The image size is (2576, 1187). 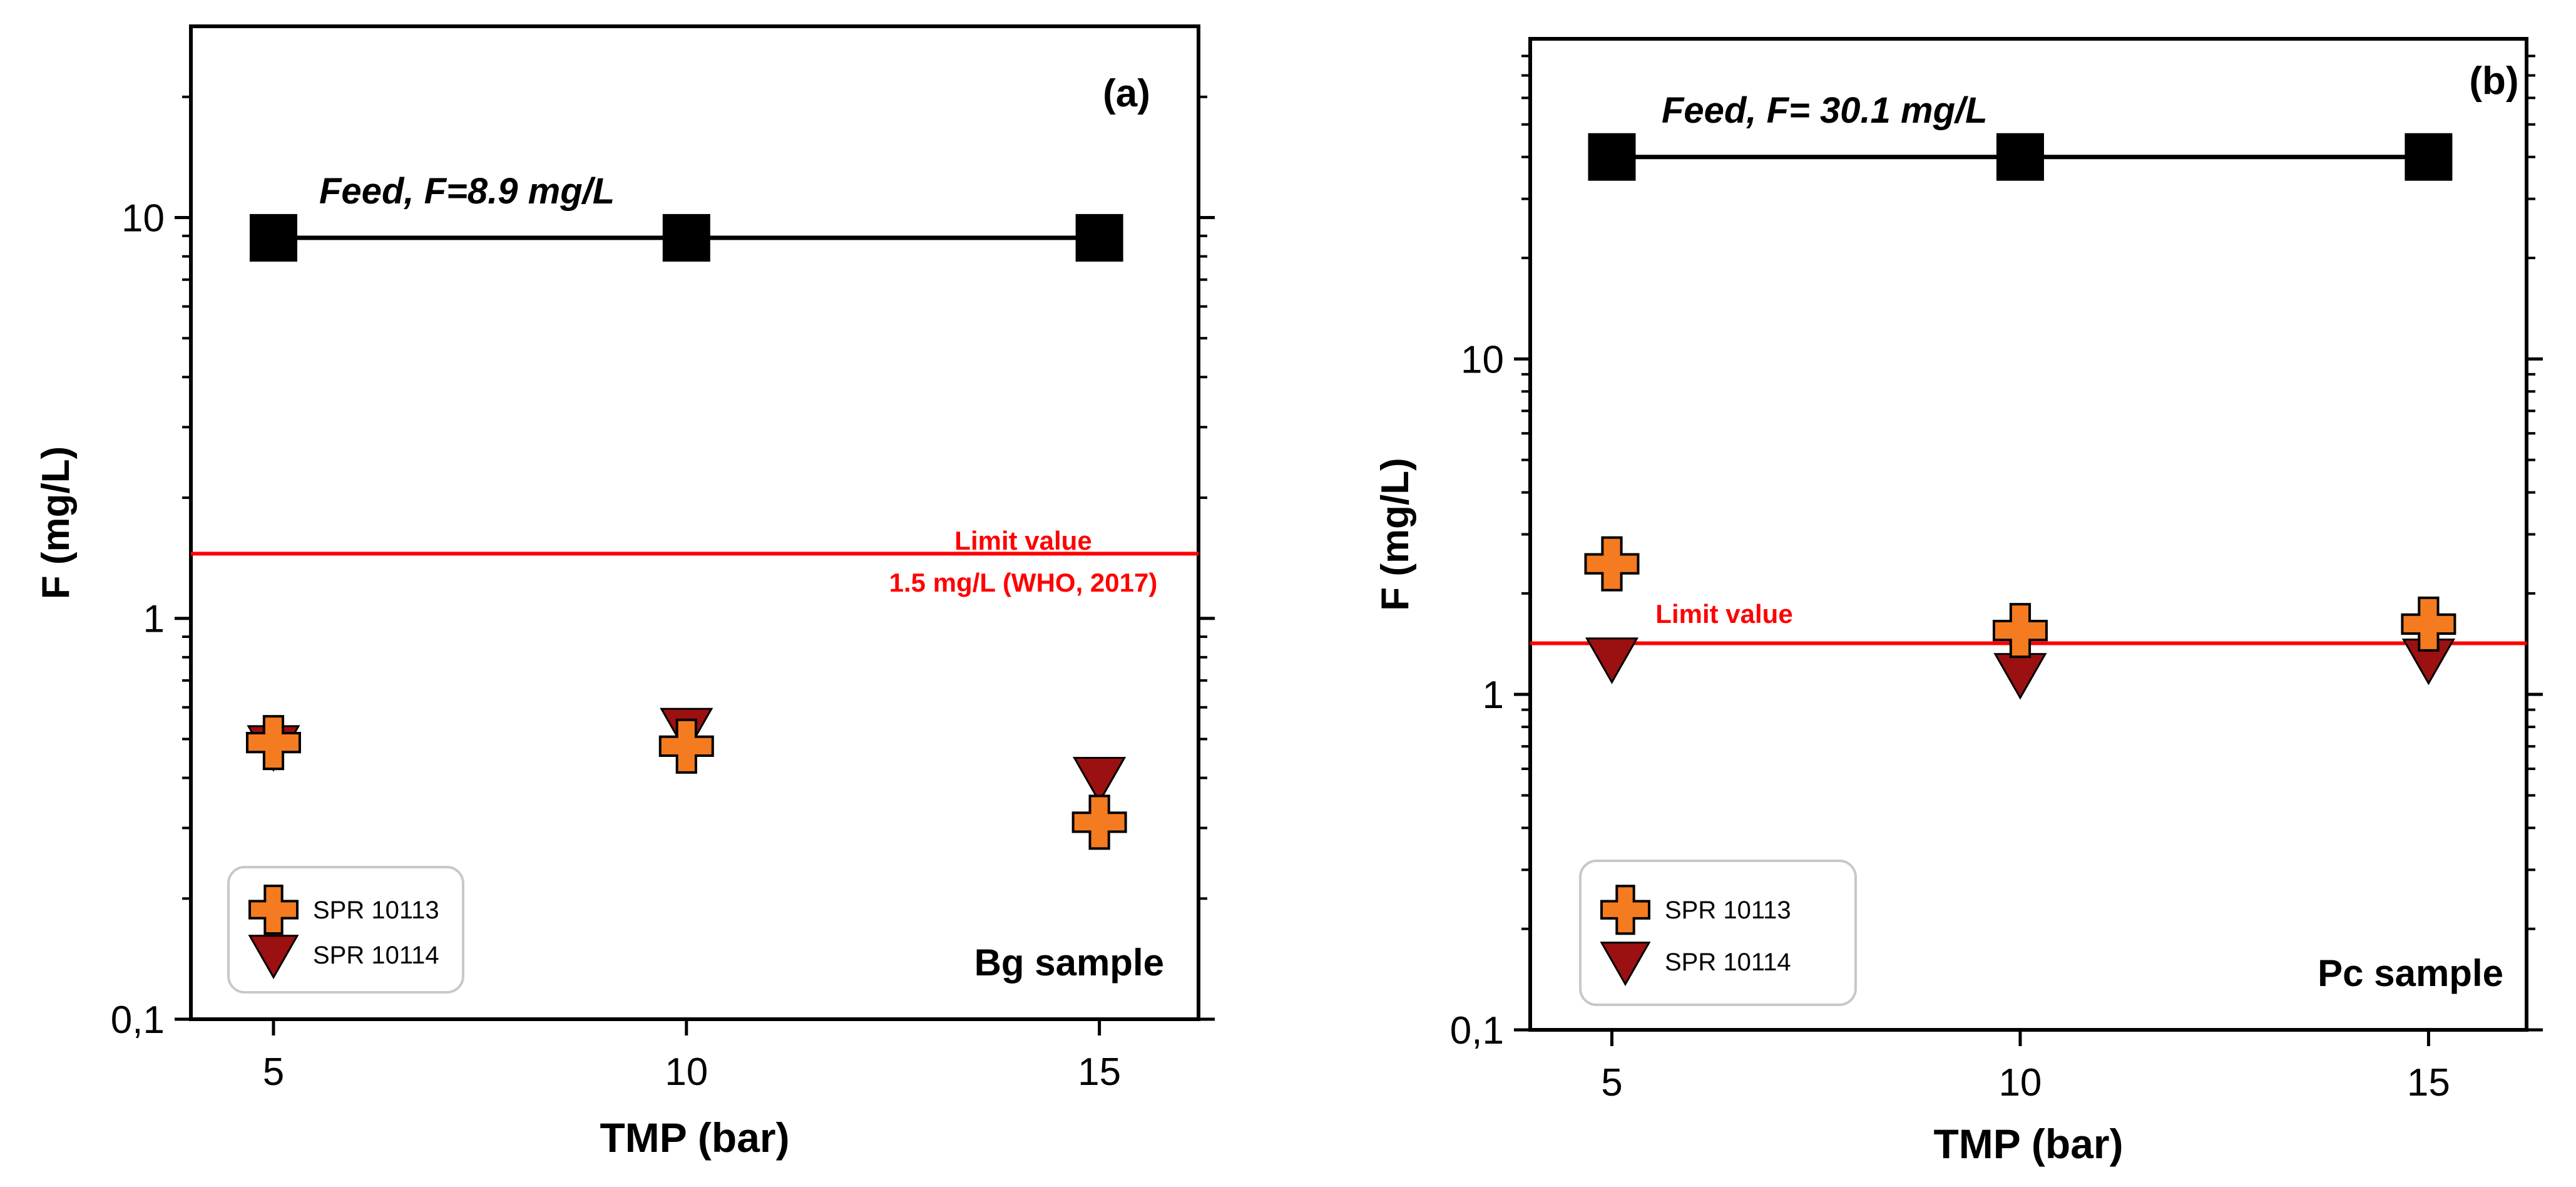 I want to click on panel-label: (b), so click(x=2493, y=81).